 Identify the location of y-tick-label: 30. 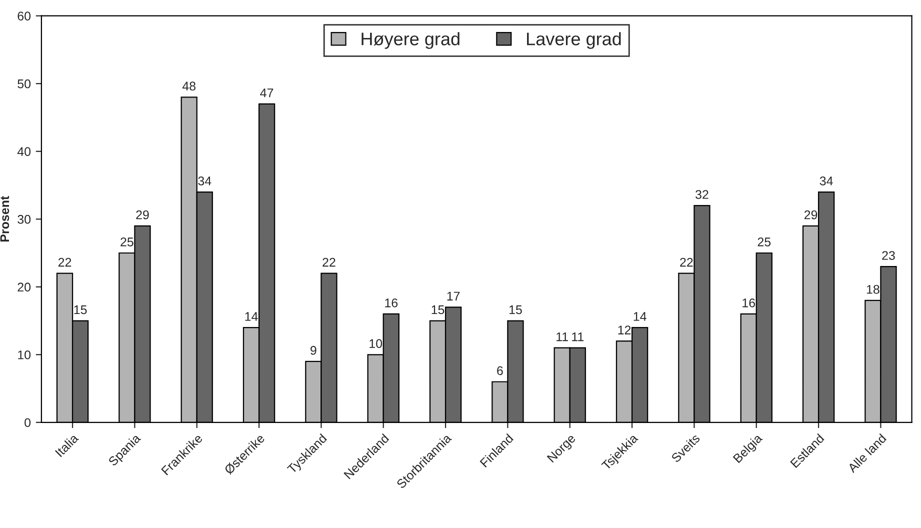
(24, 219).